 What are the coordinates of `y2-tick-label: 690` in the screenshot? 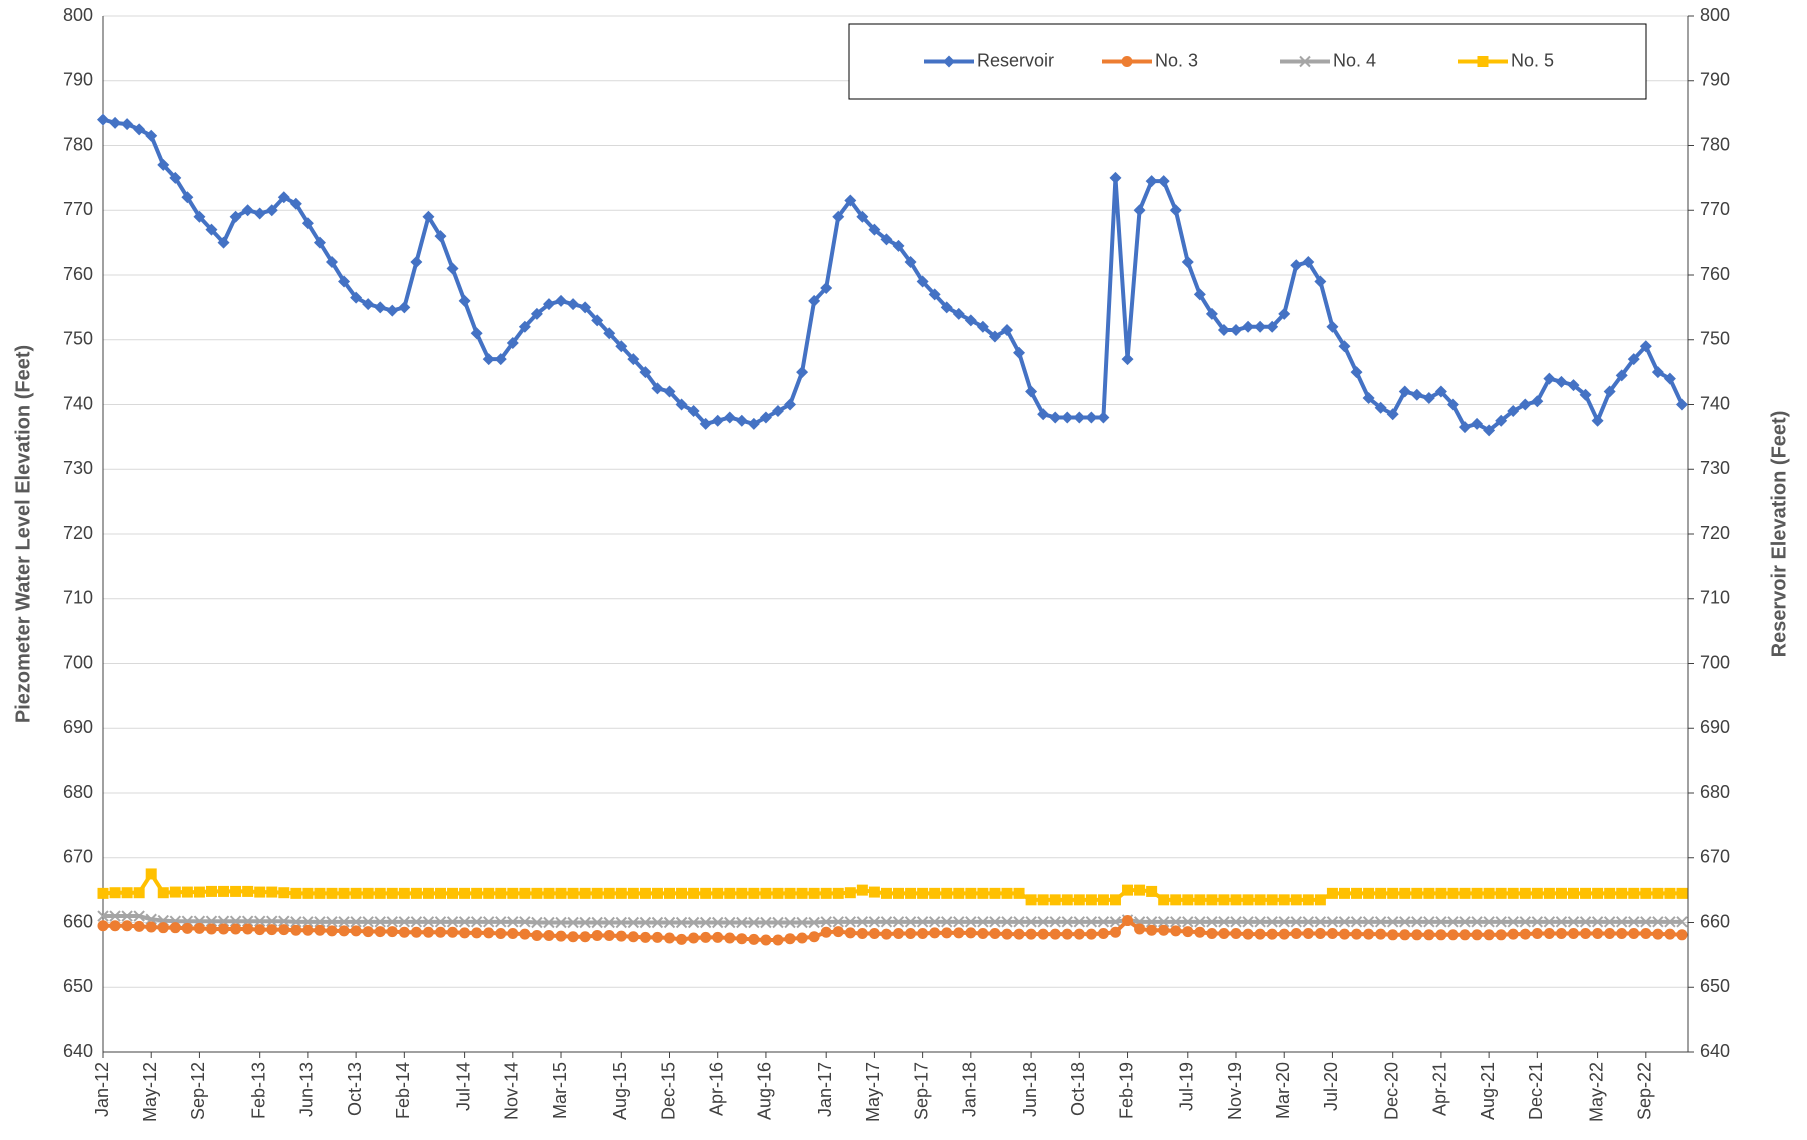 It's located at (1715, 727).